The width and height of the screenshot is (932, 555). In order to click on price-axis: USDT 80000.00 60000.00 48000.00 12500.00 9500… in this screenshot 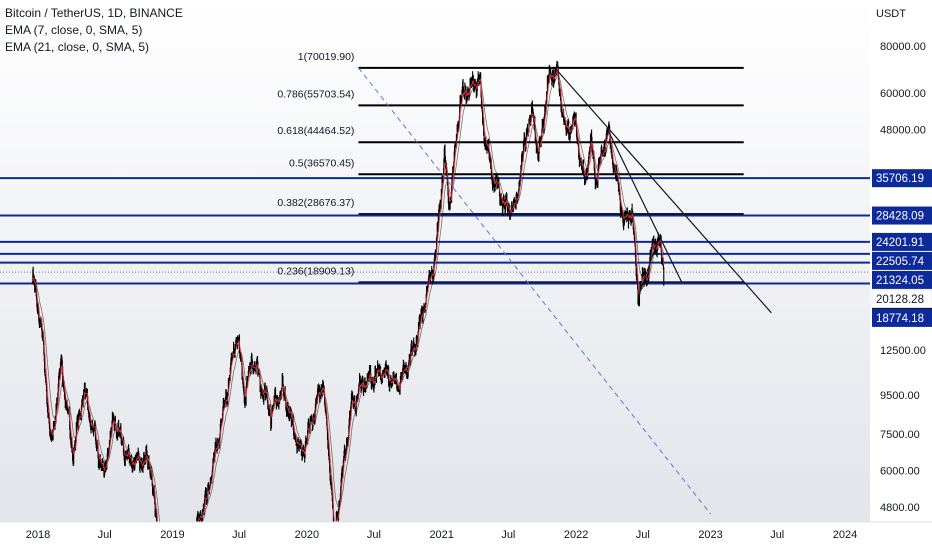, I will do `click(901, 261)`.